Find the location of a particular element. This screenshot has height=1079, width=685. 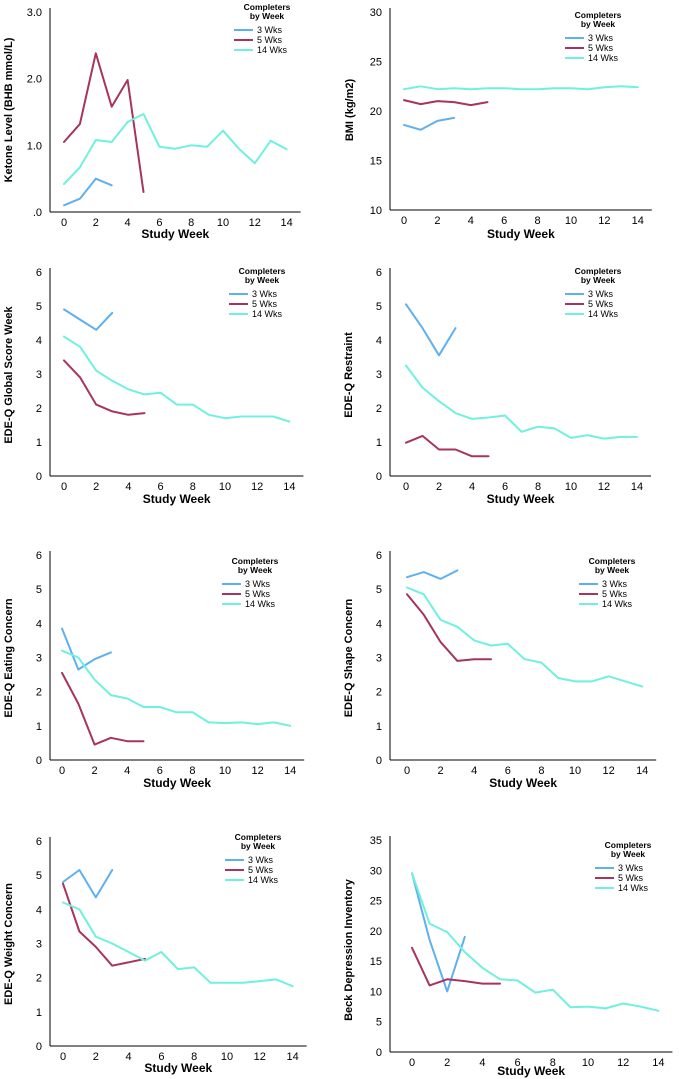

y-tick-label: 30 is located at coordinates (376, 13).